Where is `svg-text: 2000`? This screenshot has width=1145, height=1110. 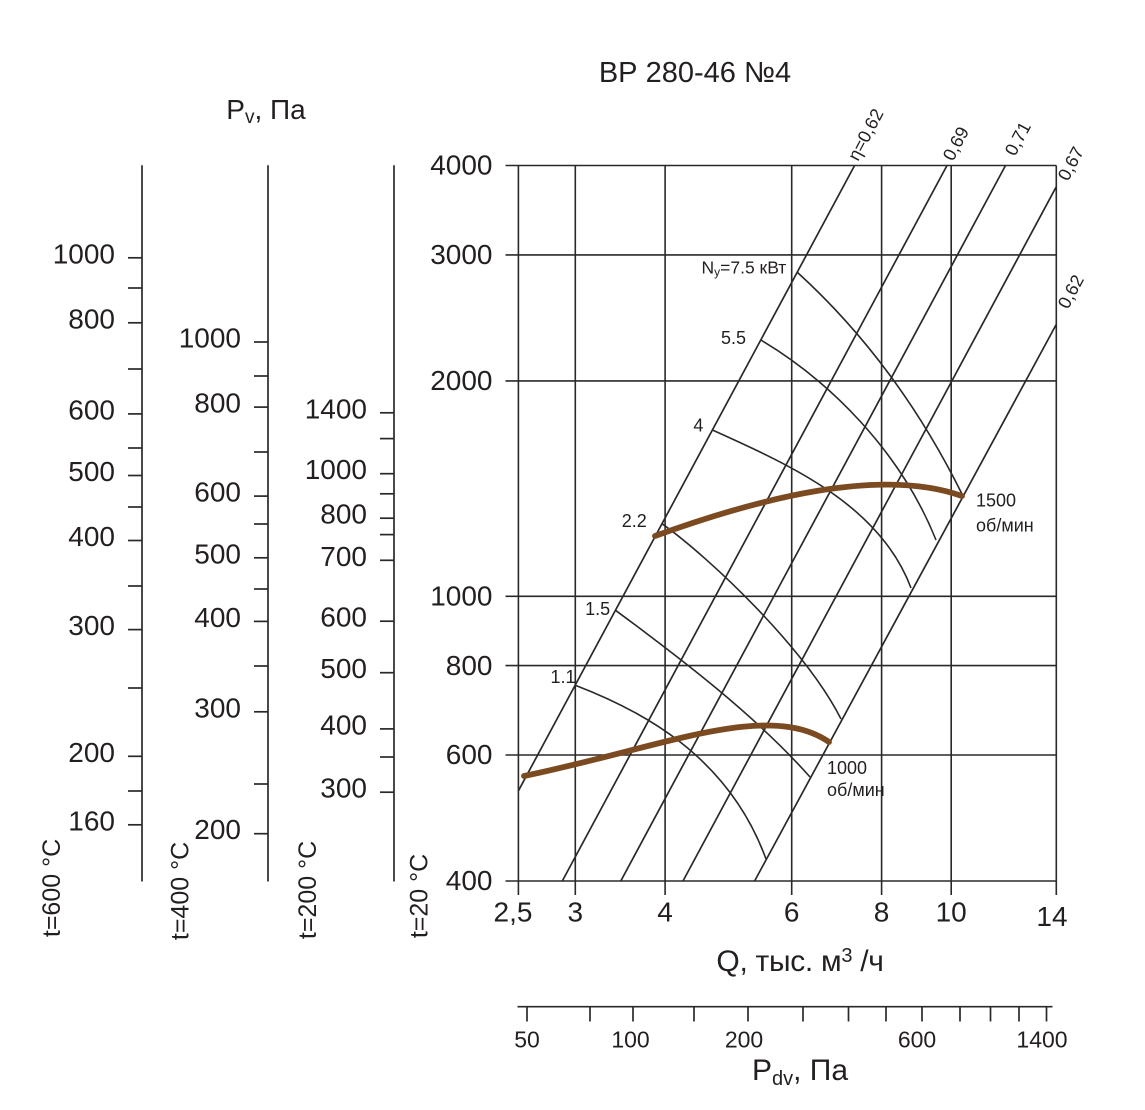
svg-text: 2000 is located at coordinates (461, 380).